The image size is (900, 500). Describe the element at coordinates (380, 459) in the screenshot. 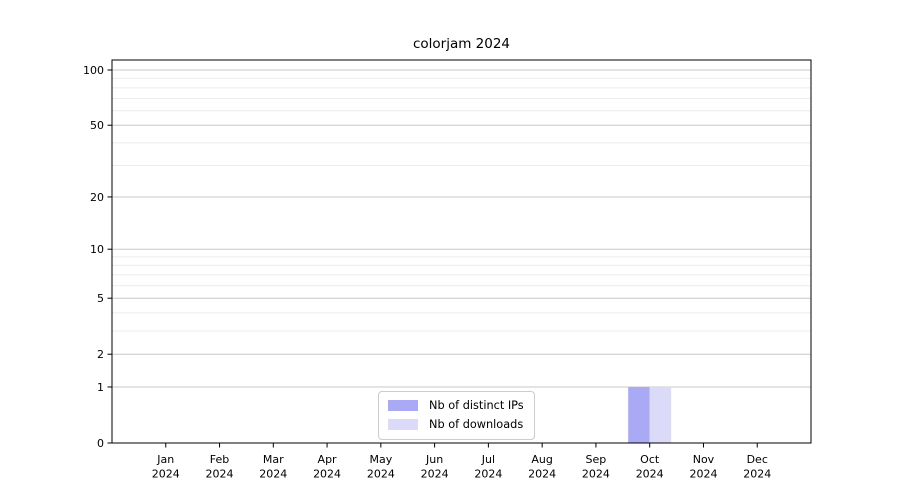

I see `x-tick-label-month: May` at that location.